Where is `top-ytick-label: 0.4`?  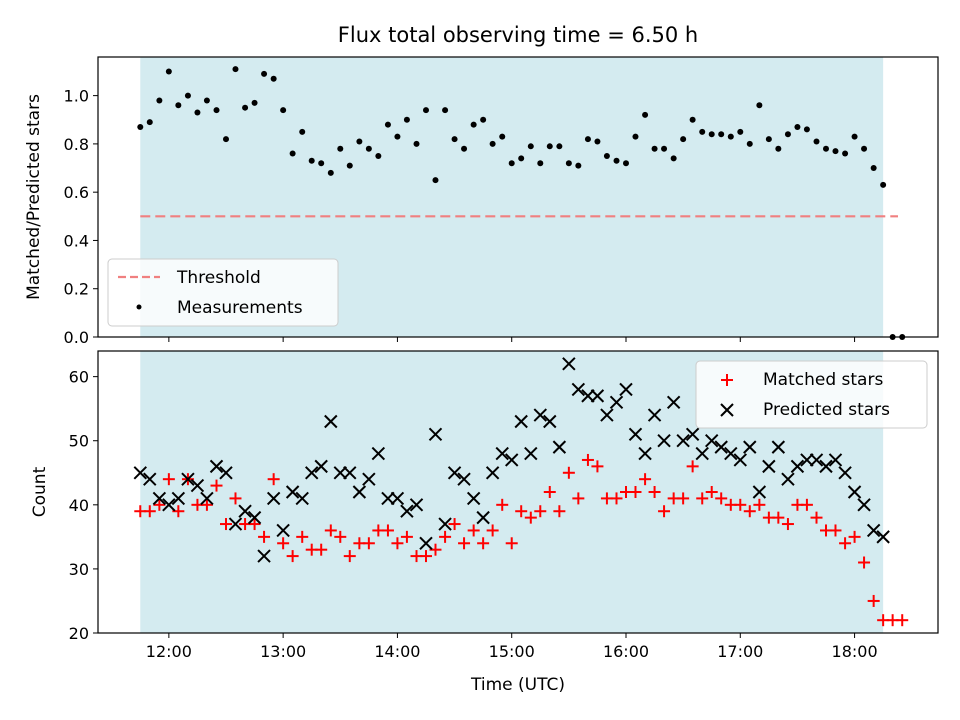
top-ytick-label: 0.4 is located at coordinates (76, 240).